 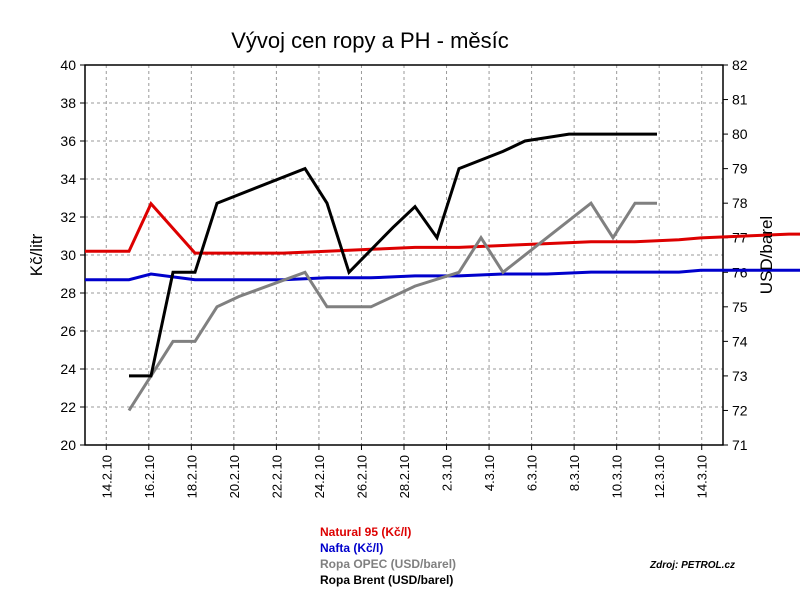 I want to click on left-axis-ticks: 20 22 24 26 28 30 32 34 36 38 40, so click(x=72, y=255).